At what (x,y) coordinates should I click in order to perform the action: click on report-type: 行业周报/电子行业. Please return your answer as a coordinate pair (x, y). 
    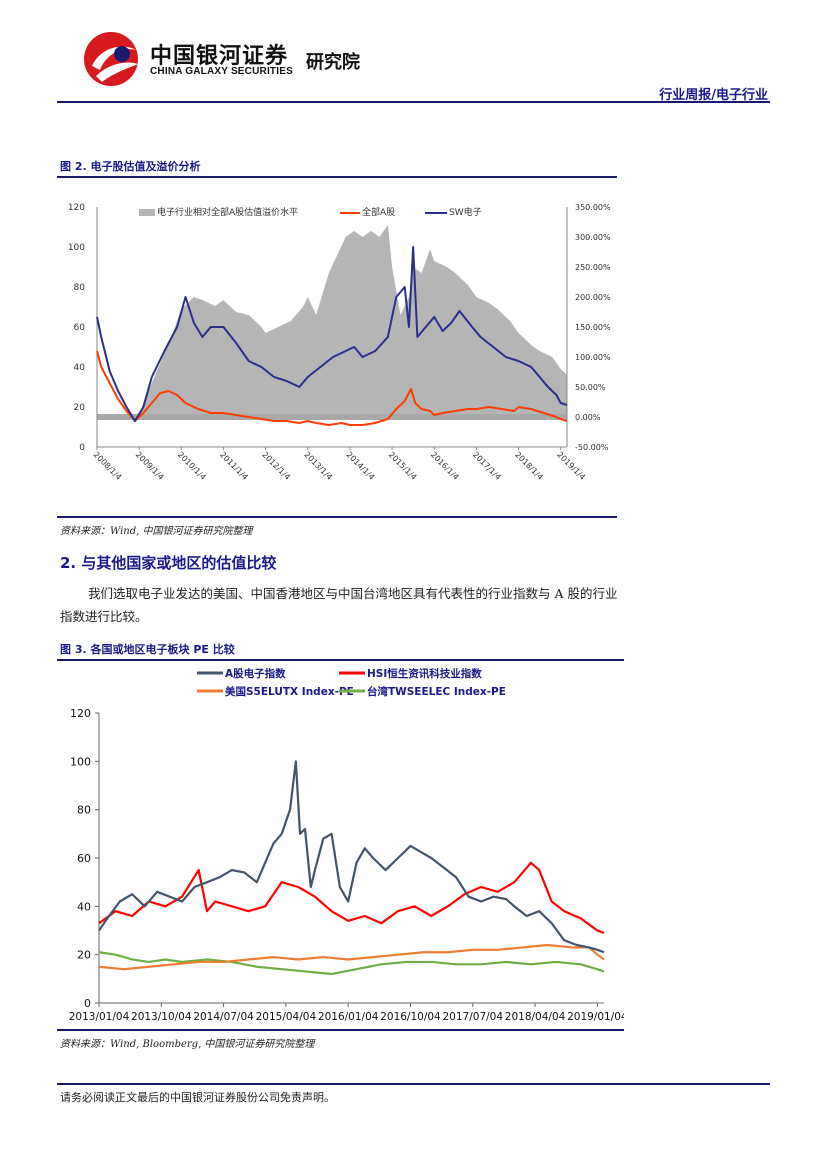
    Looking at the image, I should click on (713, 95).